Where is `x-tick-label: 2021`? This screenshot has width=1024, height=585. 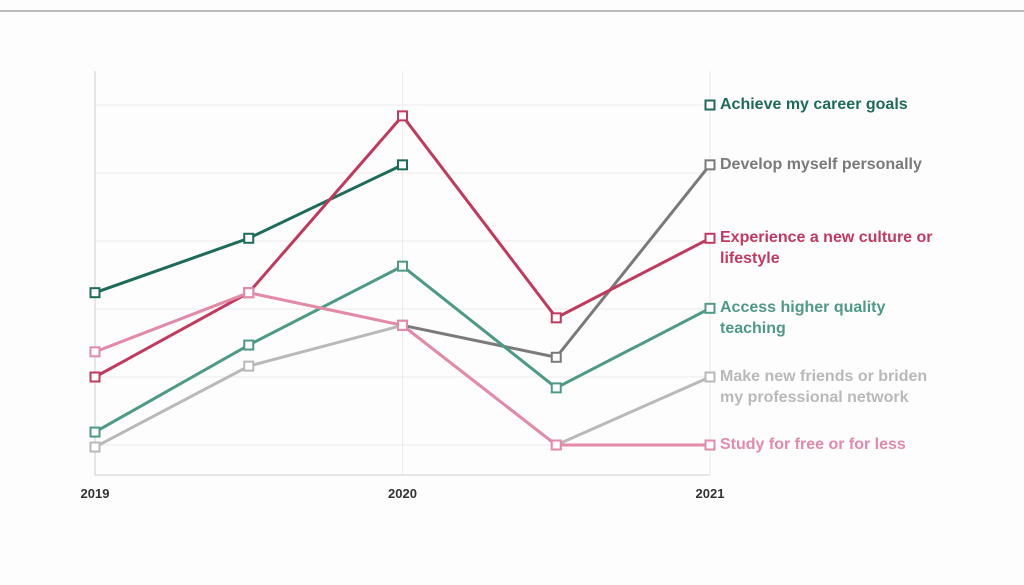 x-tick-label: 2021 is located at coordinates (710, 493).